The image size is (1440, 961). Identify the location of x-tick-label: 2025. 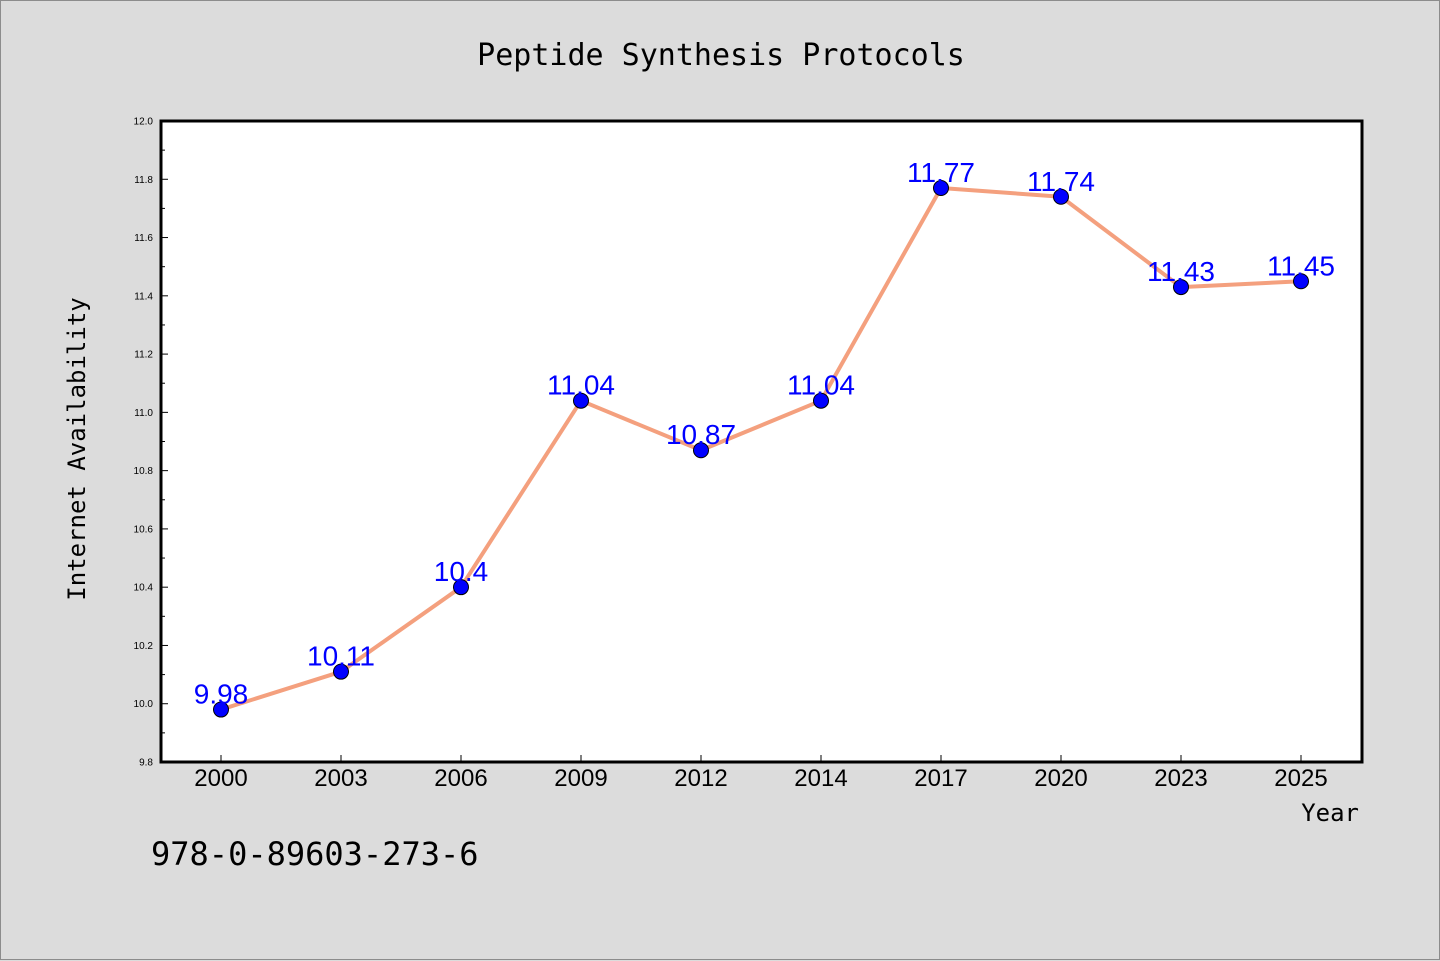
(1300, 778).